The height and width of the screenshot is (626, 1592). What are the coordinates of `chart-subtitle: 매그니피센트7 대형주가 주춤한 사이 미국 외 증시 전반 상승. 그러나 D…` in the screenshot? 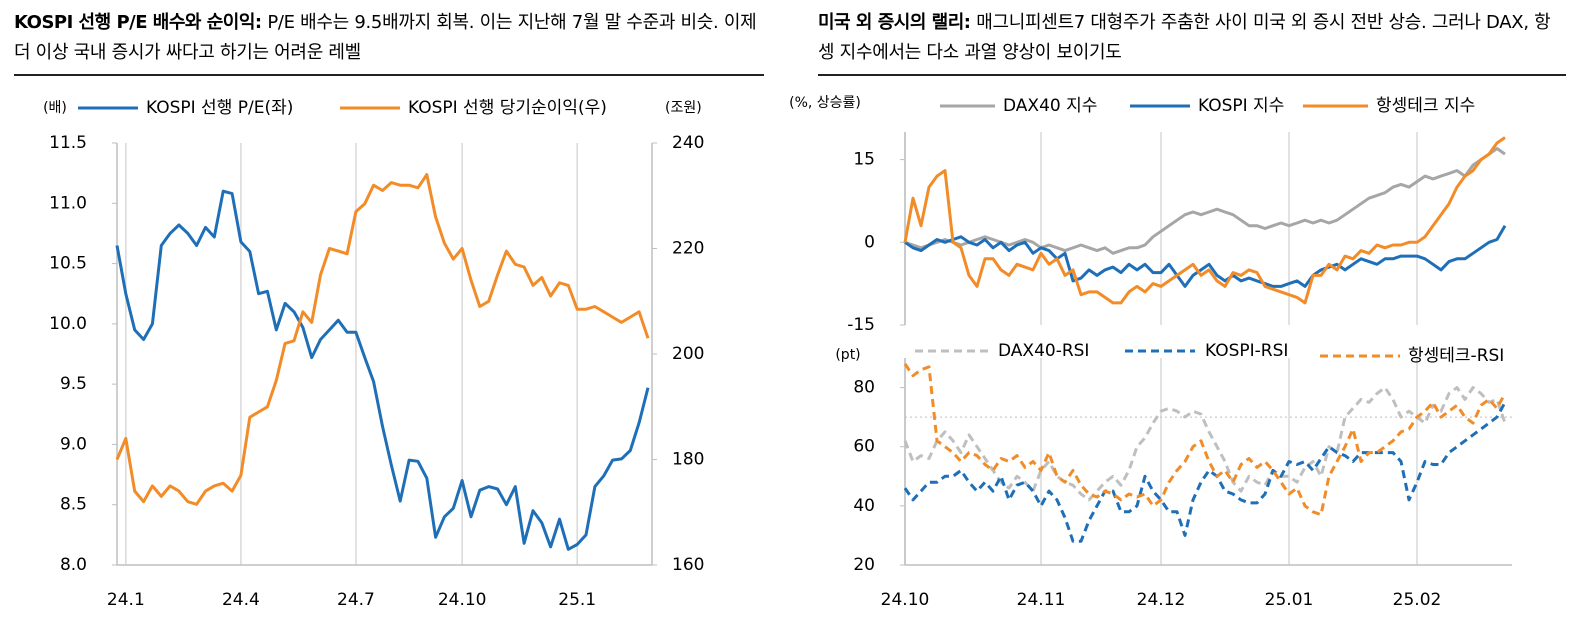 It's located at (1184, 37).